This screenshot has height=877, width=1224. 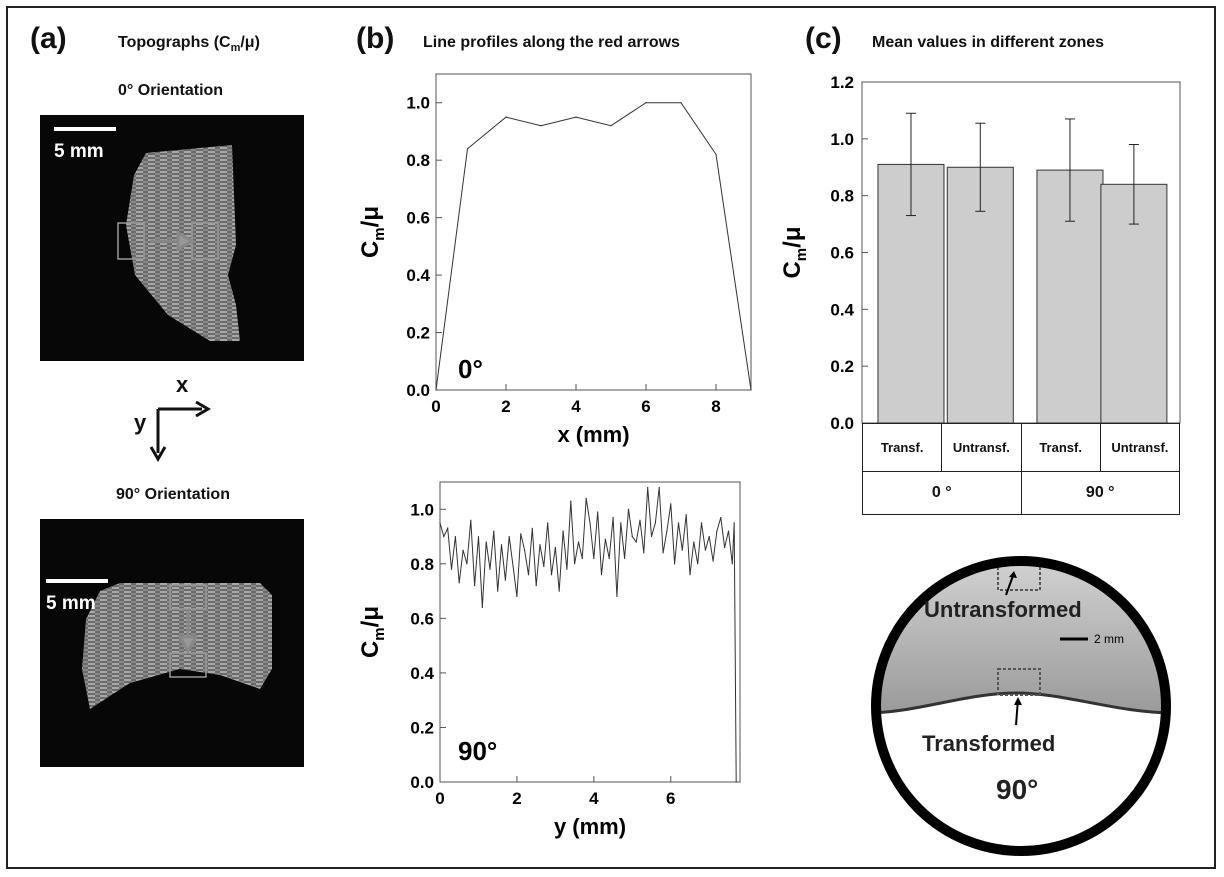 I want to click on topograph-0deg-image, so click(x=178, y=243).